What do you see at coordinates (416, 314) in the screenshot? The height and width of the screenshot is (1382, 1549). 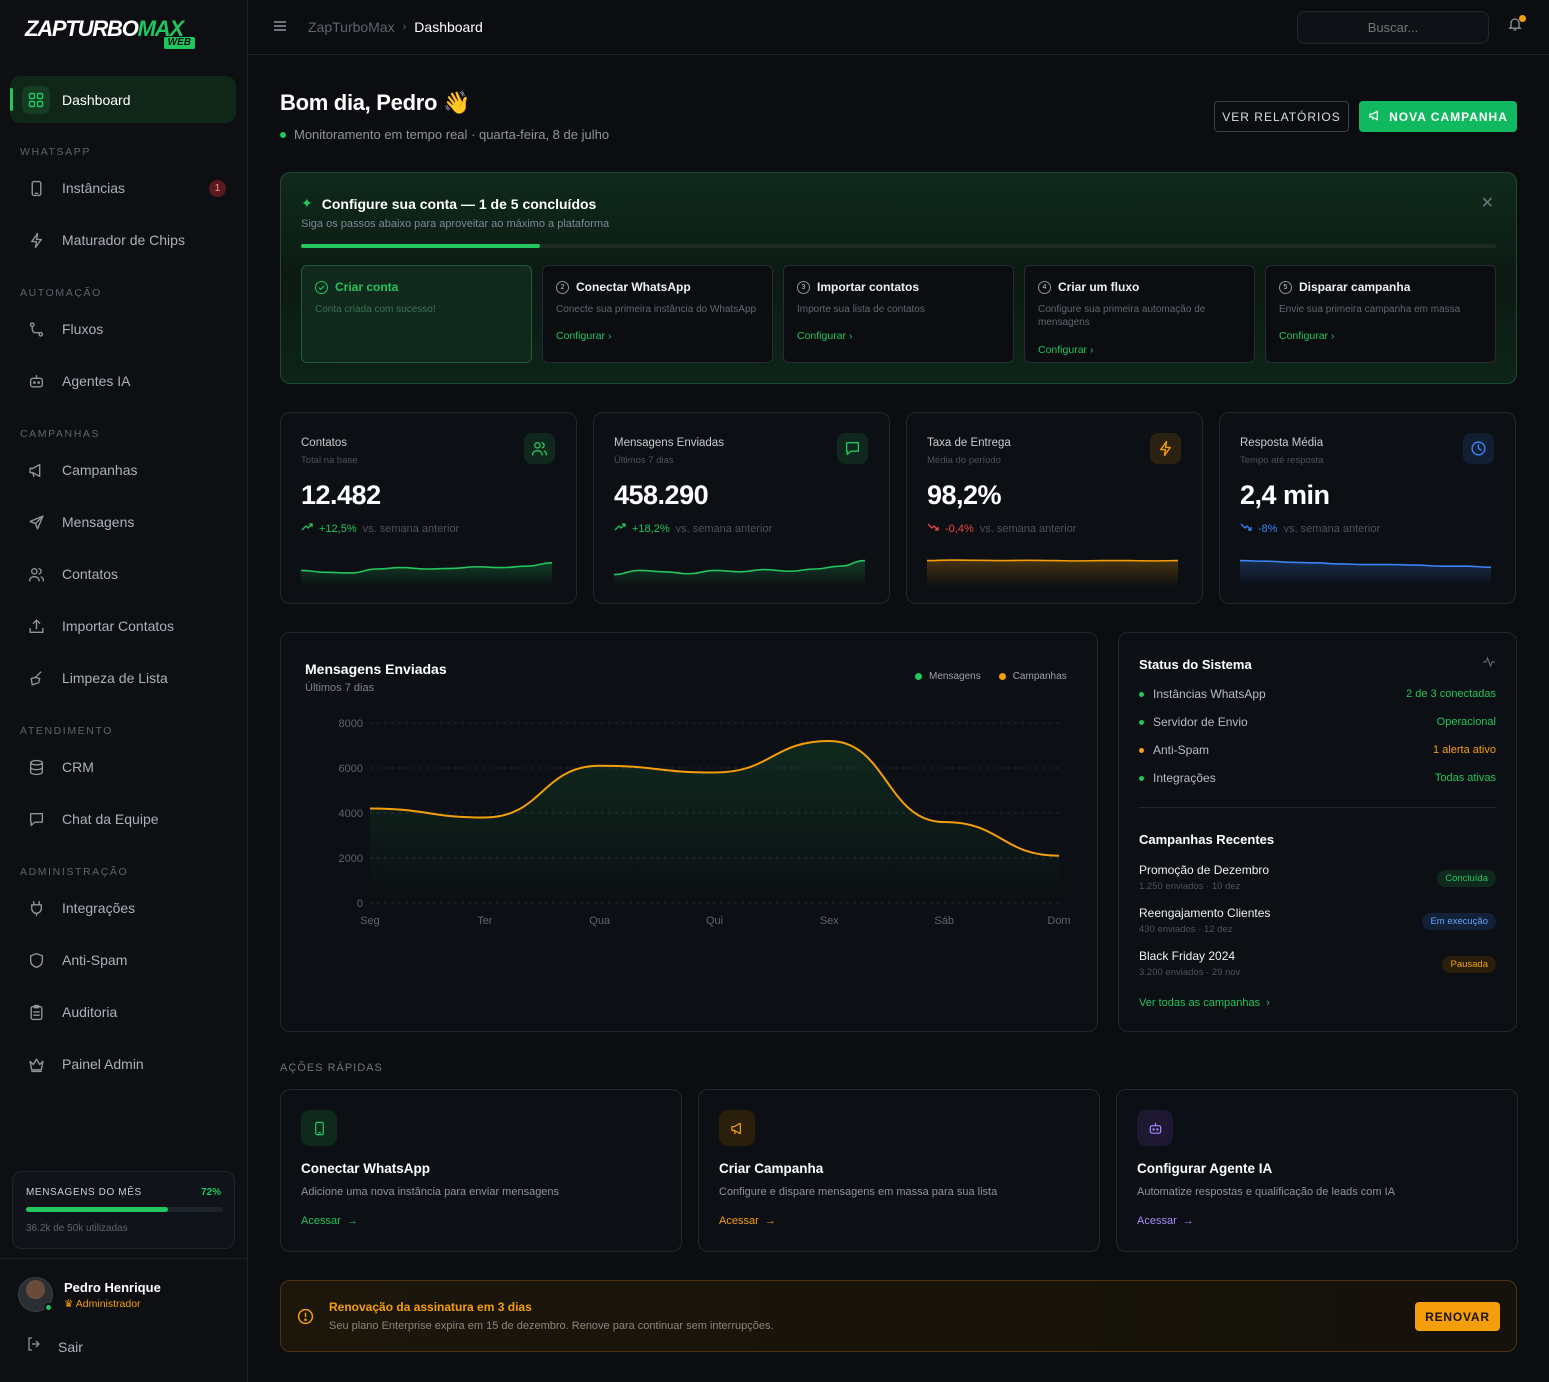 I see `onboarding-step: Criar conta Conta criada com sucesso!` at bounding box center [416, 314].